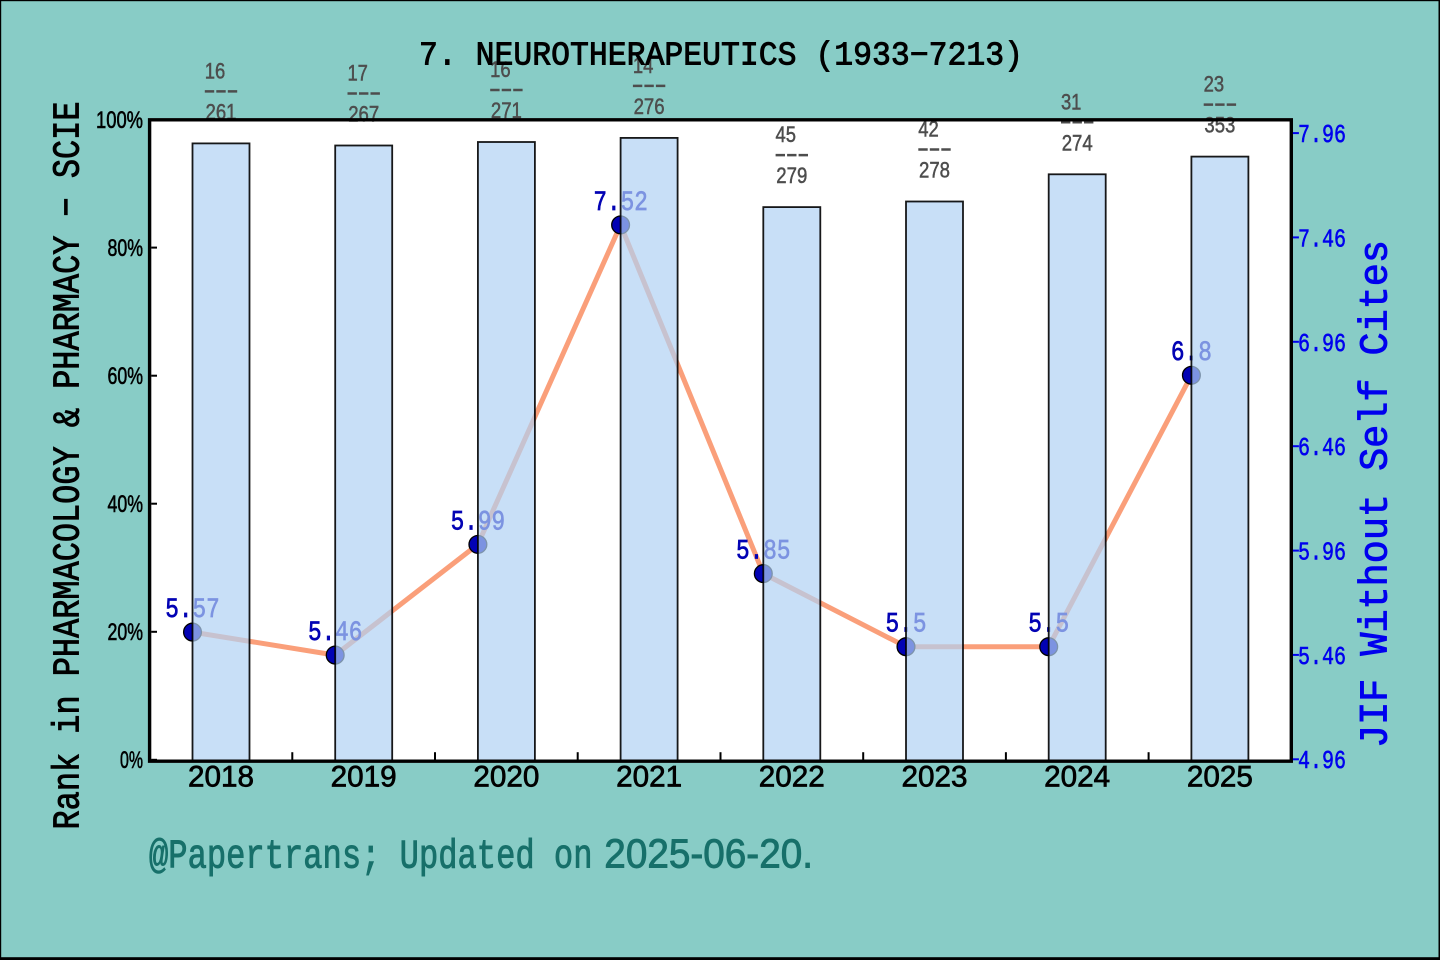 Image resolution: width=1440 pixels, height=960 pixels. I want to click on svg-text:Rank in PHARMACOLOGY & PHARMAC: Rank in PHARMACOLOGY & PHARMACY − SCIE, so click(69, 465).